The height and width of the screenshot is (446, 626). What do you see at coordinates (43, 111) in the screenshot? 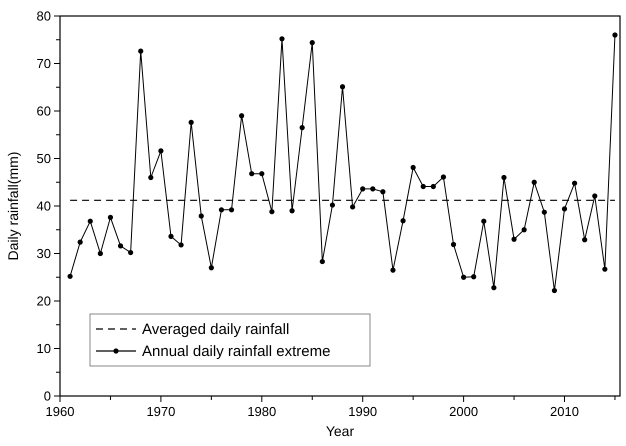
I see `y-tick-label: 60` at bounding box center [43, 111].